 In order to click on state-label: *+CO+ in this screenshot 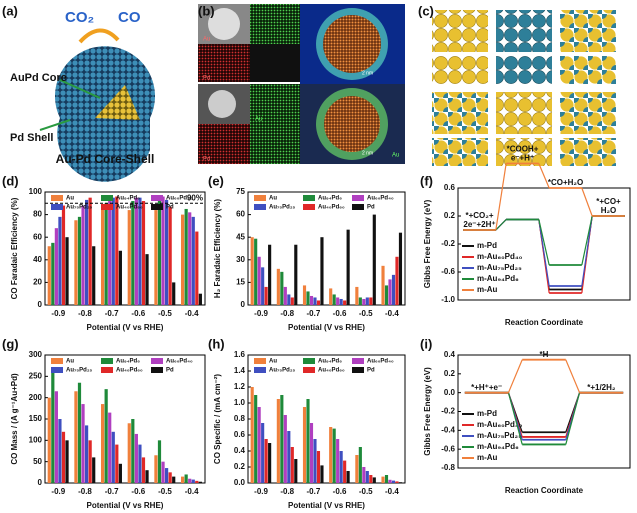, I will do `click(608, 201)`.